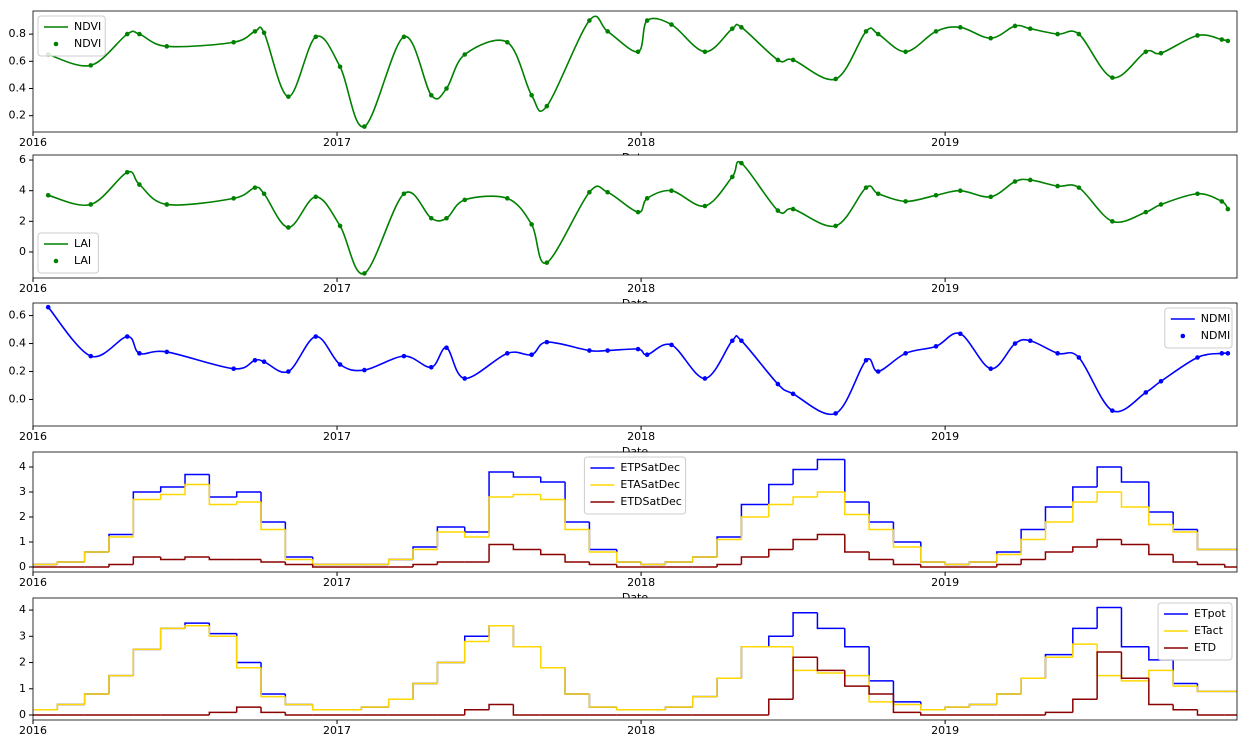 The height and width of the screenshot is (738, 1239). Describe the element at coordinates (641, 436) in the screenshot. I see `x-tick-label: 2018` at that location.